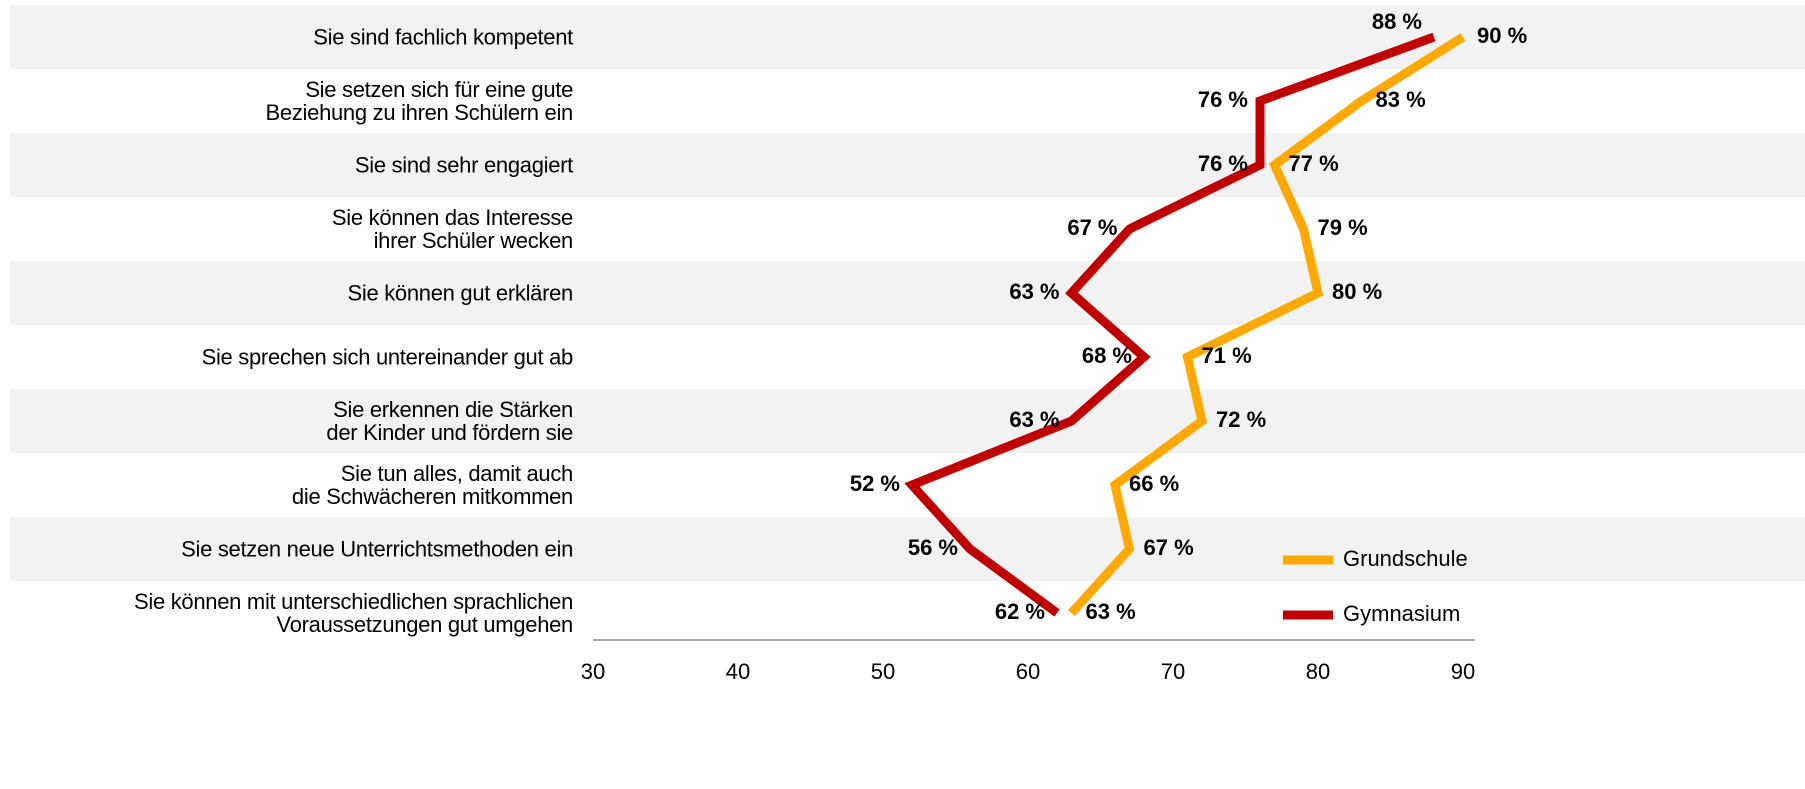 The width and height of the screenshot is (1805, 789). I want to click on data-label: 77 %, so click(1314, 163).